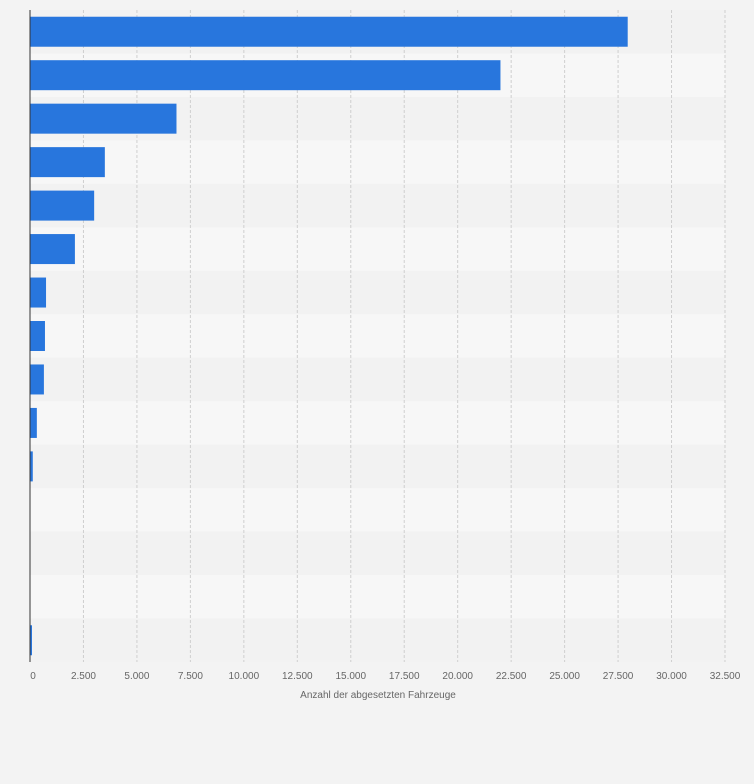 The width and height of the screenshot is (754, 784). What do you see at coordinates (404, 676) in the screenshot?
I see `x-tick-label: 17.500` at bounding box center [404, 676].